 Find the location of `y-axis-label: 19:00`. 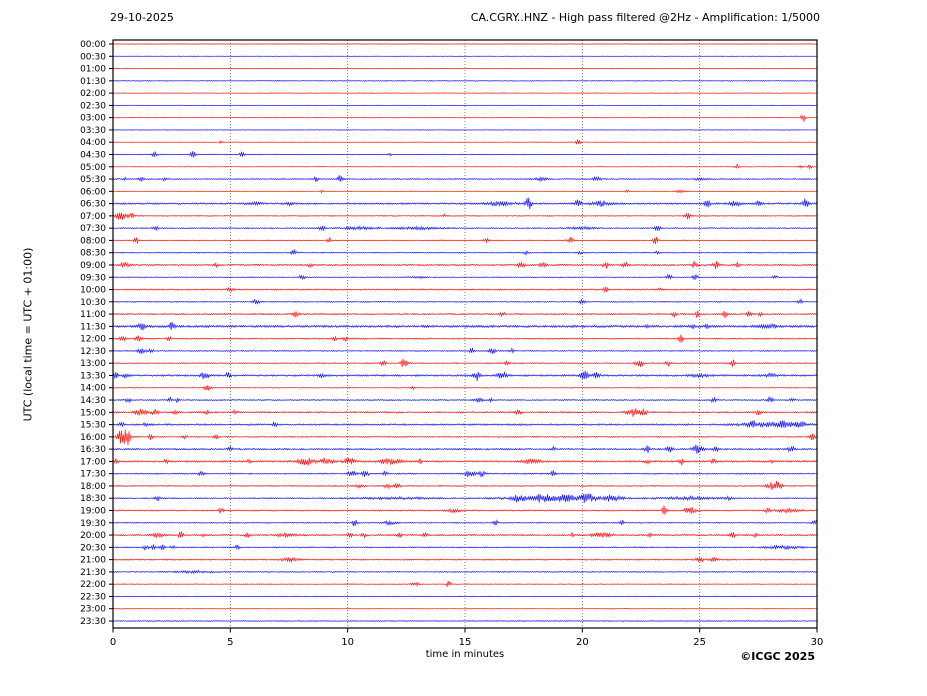

y-axis-label: 19:00 is located at coordinates (93, 512).